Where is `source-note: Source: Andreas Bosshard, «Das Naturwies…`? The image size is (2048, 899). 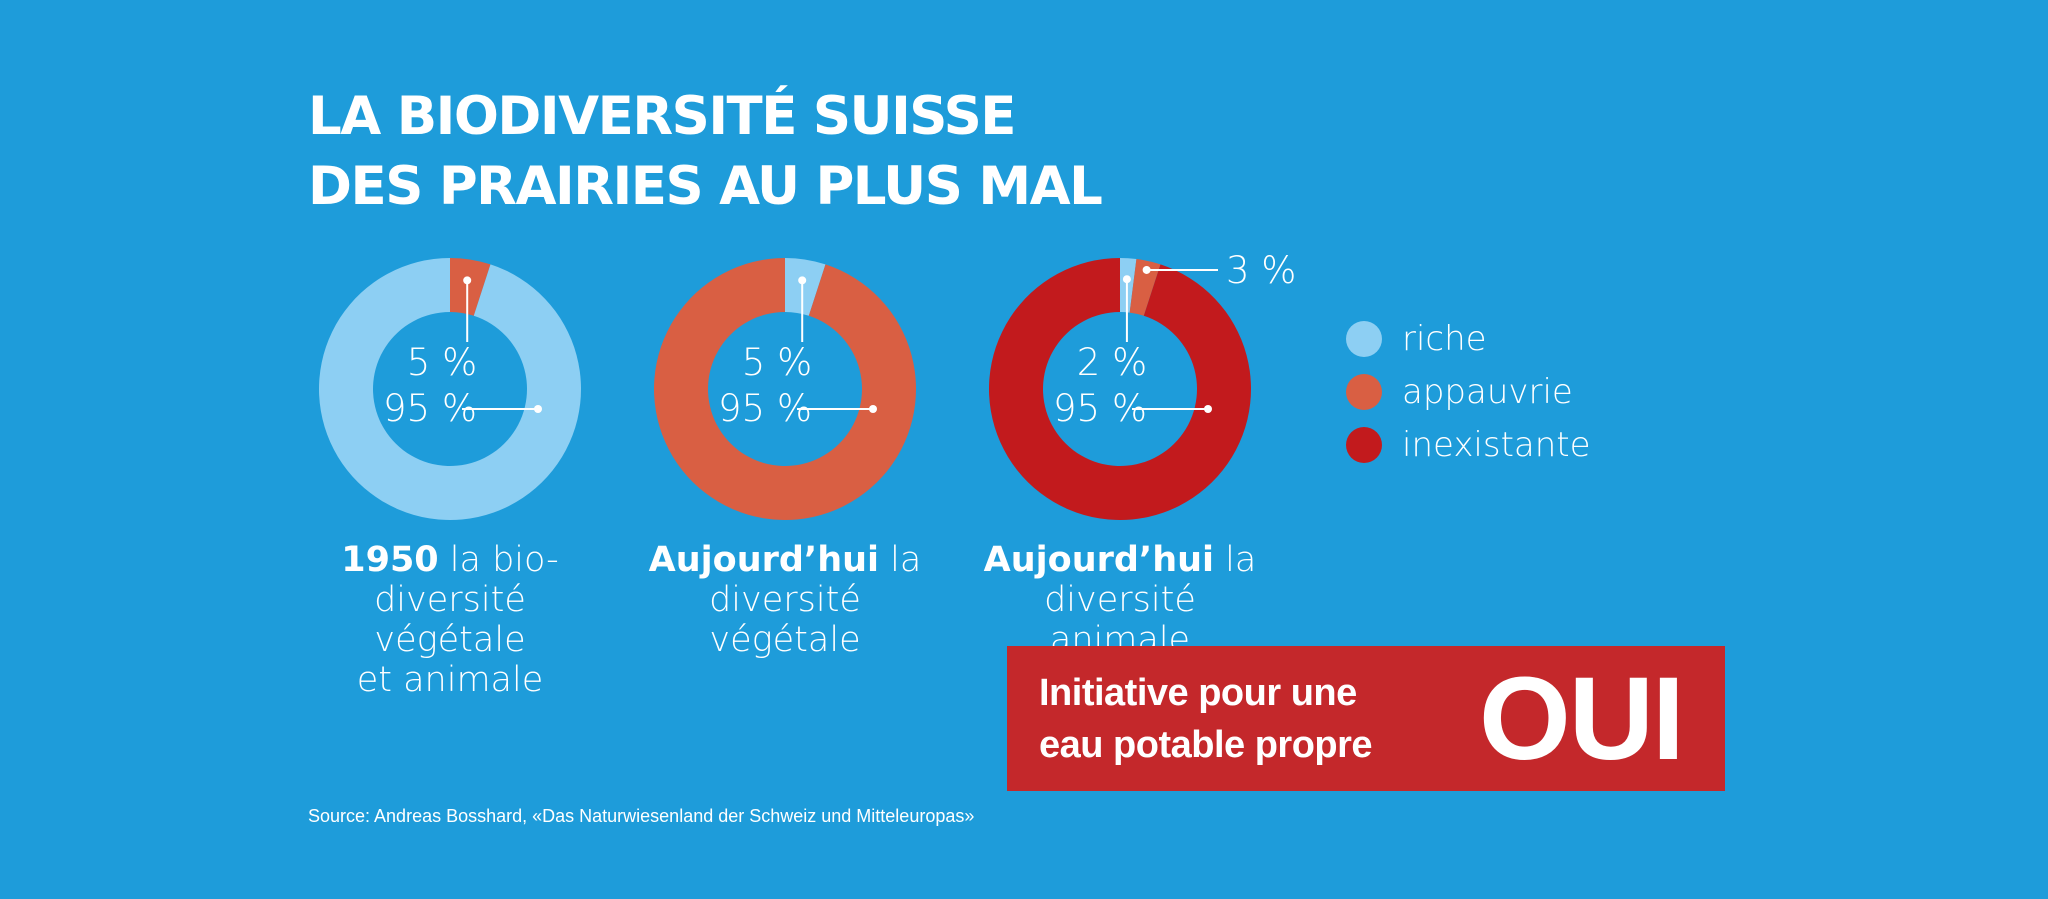
source-note: Source: Andreas Bosshard, «Das Naturwies… is located at coordinates (641, 816).